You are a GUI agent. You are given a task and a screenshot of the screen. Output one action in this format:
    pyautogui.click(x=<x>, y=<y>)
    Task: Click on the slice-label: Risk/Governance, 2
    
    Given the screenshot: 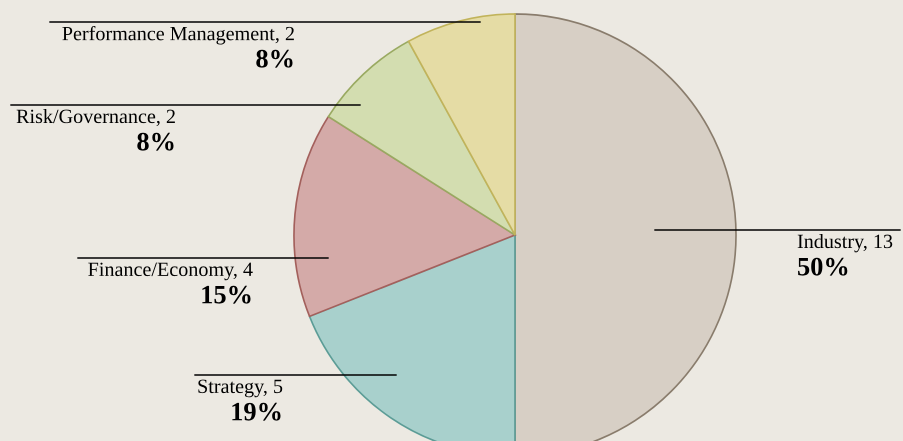 What is the action you would take?
    pyautogui.click(x=95, y=117)
    